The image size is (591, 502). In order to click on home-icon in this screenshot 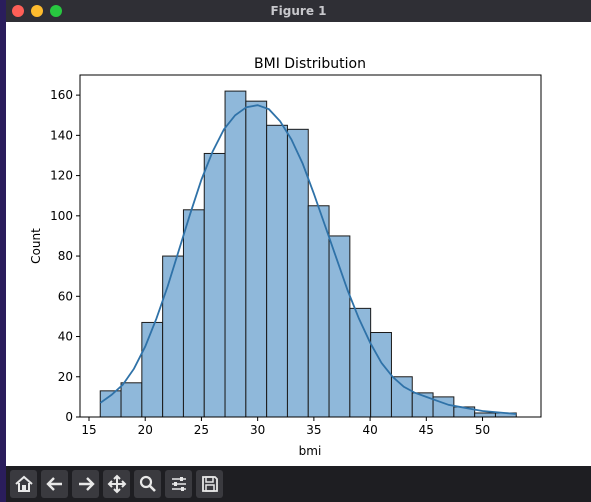, I will do `click(23, 483)`.